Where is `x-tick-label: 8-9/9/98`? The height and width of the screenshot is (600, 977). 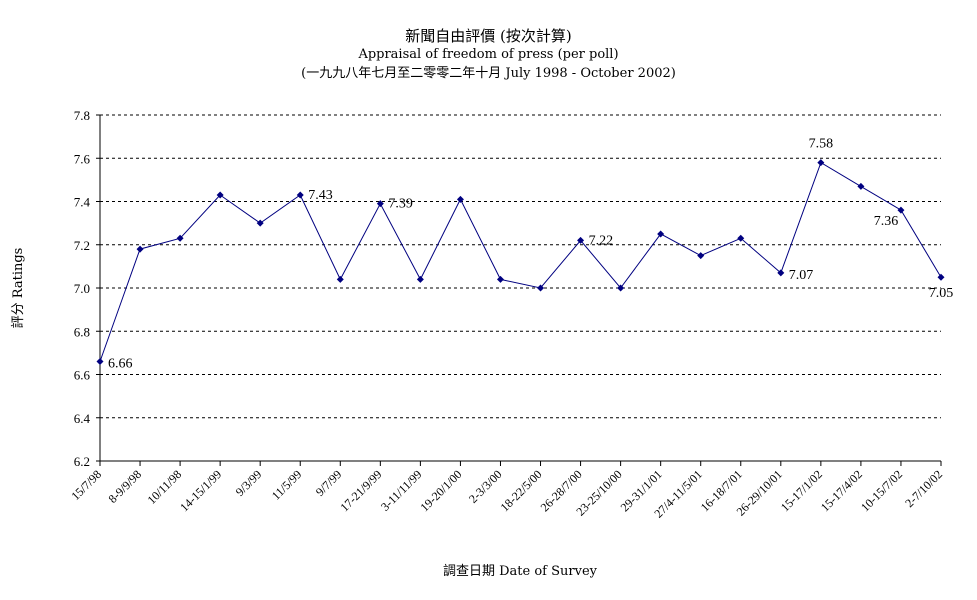 x-tick-label: 8-9/9/98 is located at coordinates (125, 486).